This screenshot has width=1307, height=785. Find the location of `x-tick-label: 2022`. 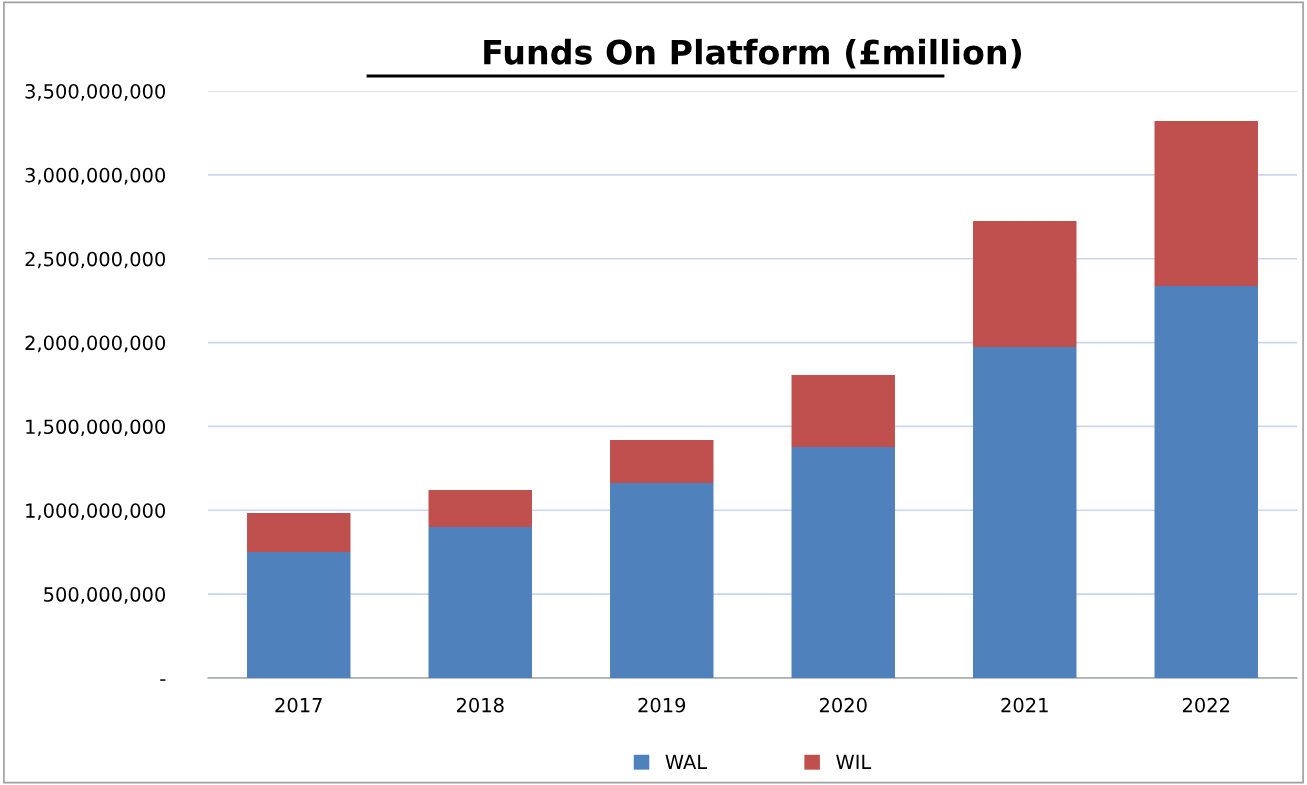

x-tick-label: 2022 is located at coordinates (1206, 705).